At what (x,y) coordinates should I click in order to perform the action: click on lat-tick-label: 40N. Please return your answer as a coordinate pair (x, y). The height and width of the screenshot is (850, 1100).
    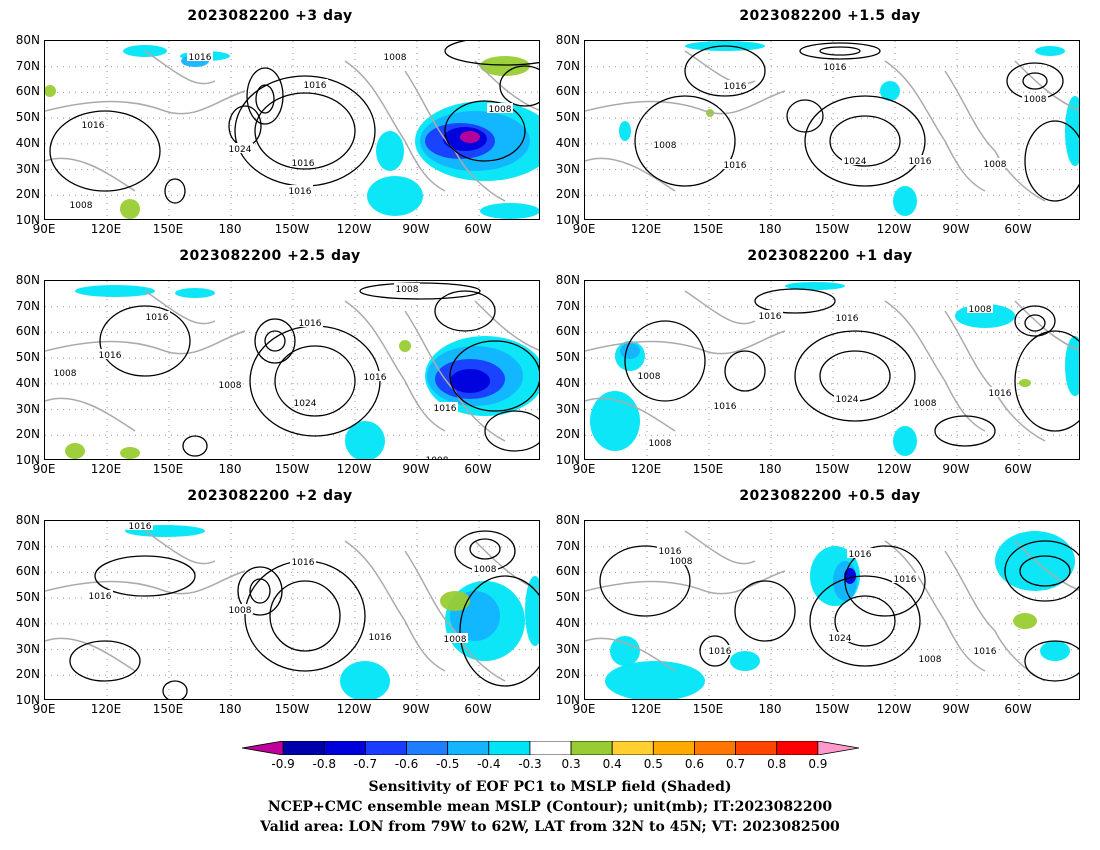
    Looking at the image, I should click on (567, 142).